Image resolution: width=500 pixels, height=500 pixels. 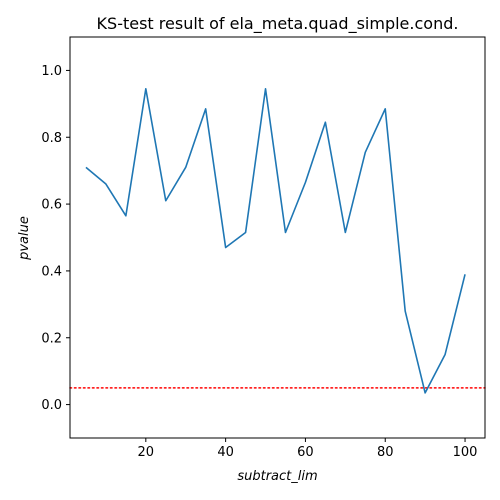 What do you see at coordinates (51, 271) in the screenshot?
I see `y-tick-label: 0.4` at bounding box center [51, 271].